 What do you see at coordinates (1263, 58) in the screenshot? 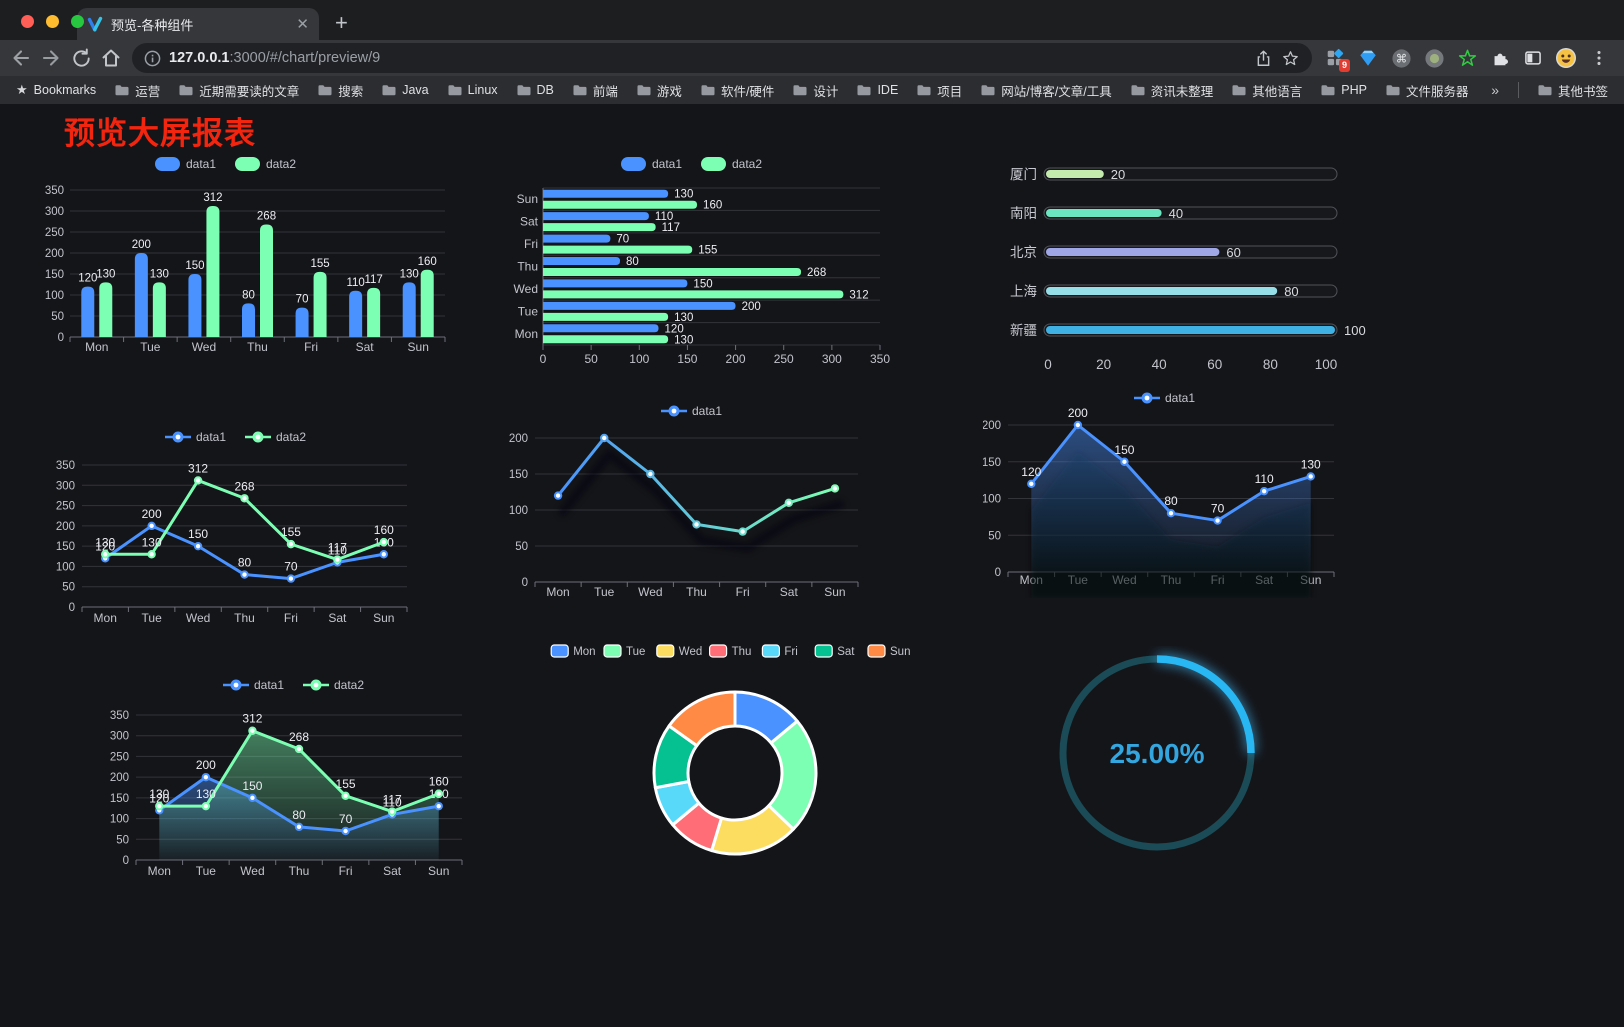
I see `share-icon` at bounding box center [1263, 58].